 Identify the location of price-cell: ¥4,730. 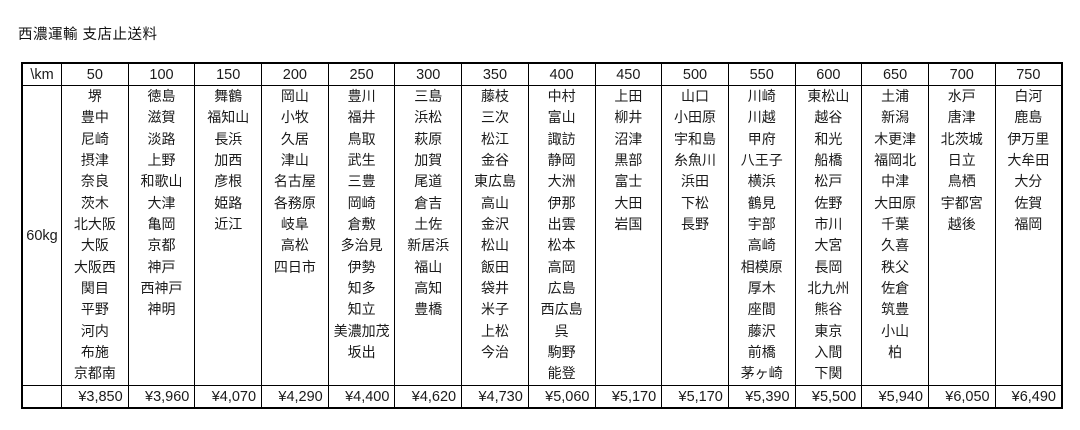
(495, 397).